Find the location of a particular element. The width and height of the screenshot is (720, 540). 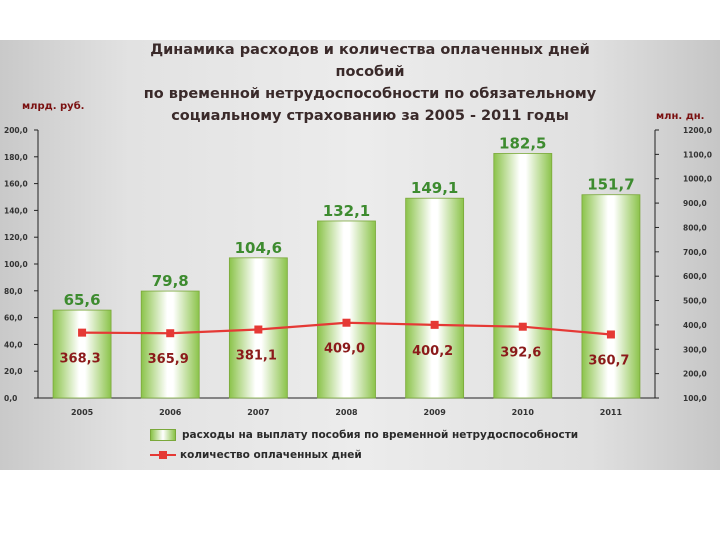

x-axis-tick-label: 2011 is located at coordinates (611, 412).